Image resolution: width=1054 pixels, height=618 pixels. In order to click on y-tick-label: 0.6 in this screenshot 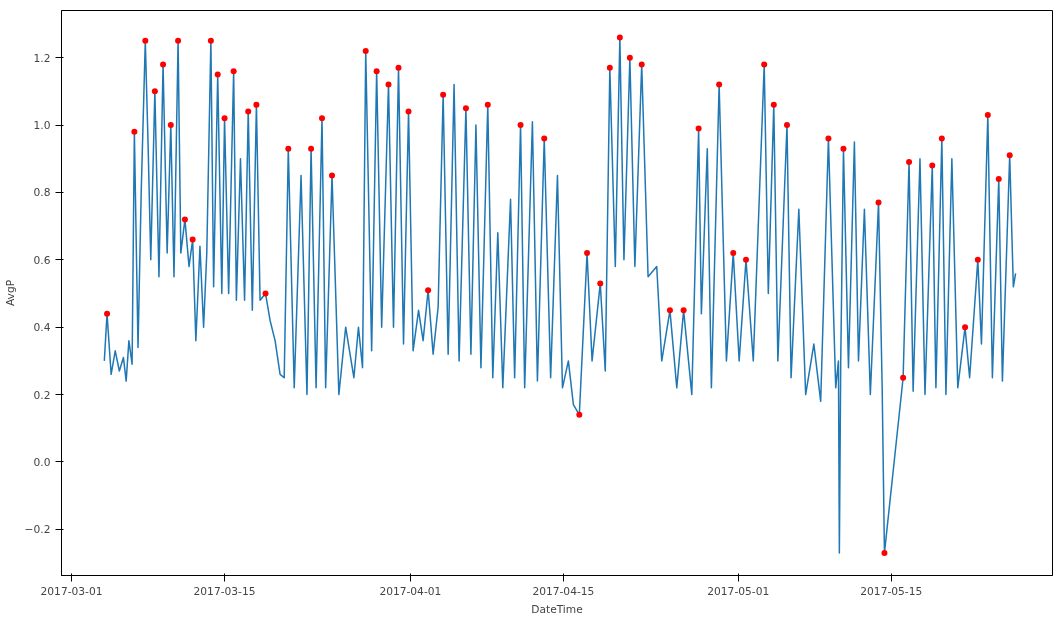, I will do `click(42, 260)`.